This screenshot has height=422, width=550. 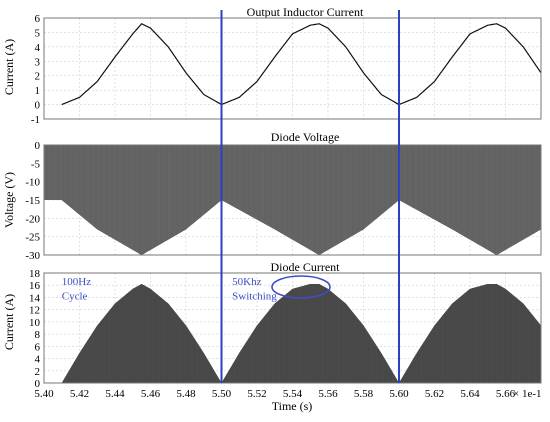 What do you see at coordinates (32, 219) in the screenshot?
I see `y-tick-label: -20` at bounding box center [32, 219].